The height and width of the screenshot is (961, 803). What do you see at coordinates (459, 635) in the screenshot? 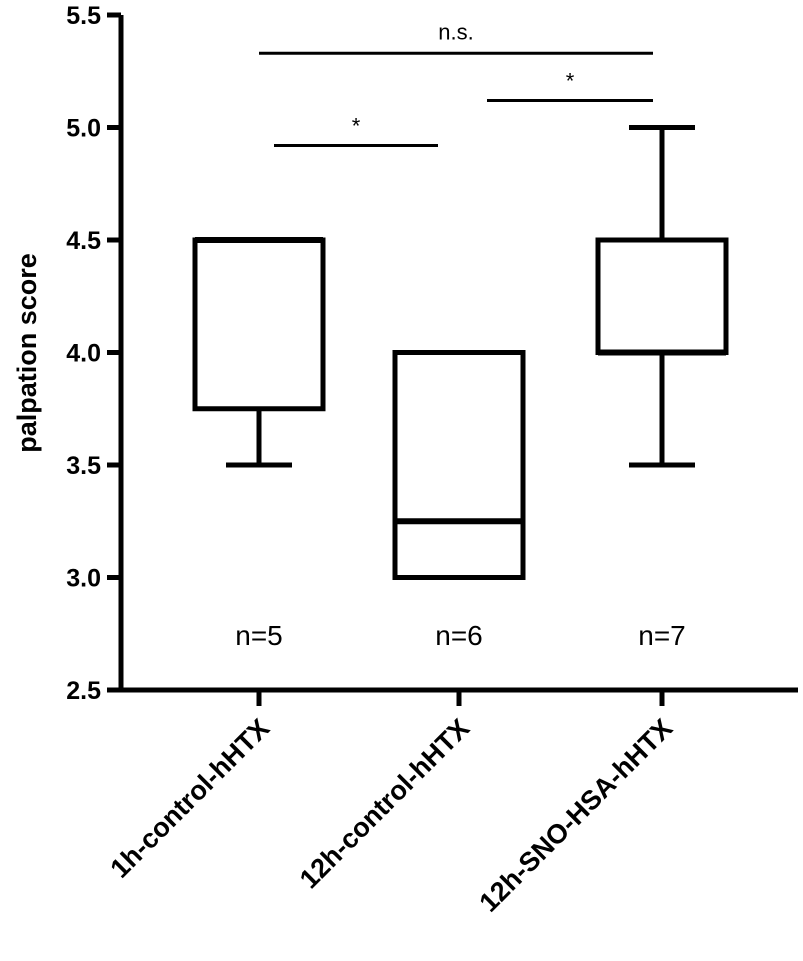
I see `n-label-1: n=6` at bounding box center [459, 635].